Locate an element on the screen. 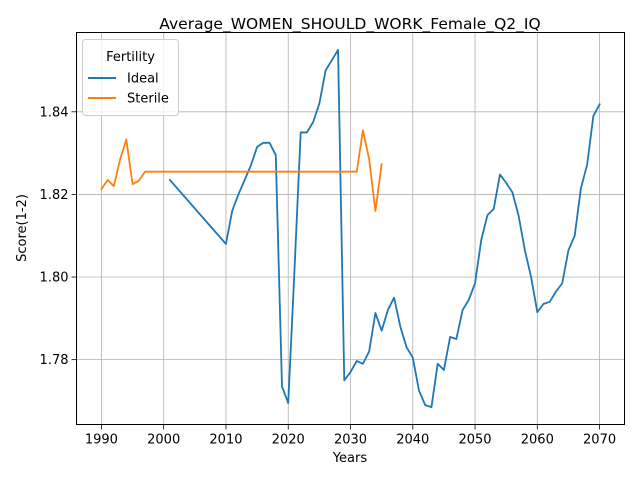  chart-title: Average_WOMEN_SHOULD_WORK_Female_Q2_IQ is located at coordinates (349, 24).